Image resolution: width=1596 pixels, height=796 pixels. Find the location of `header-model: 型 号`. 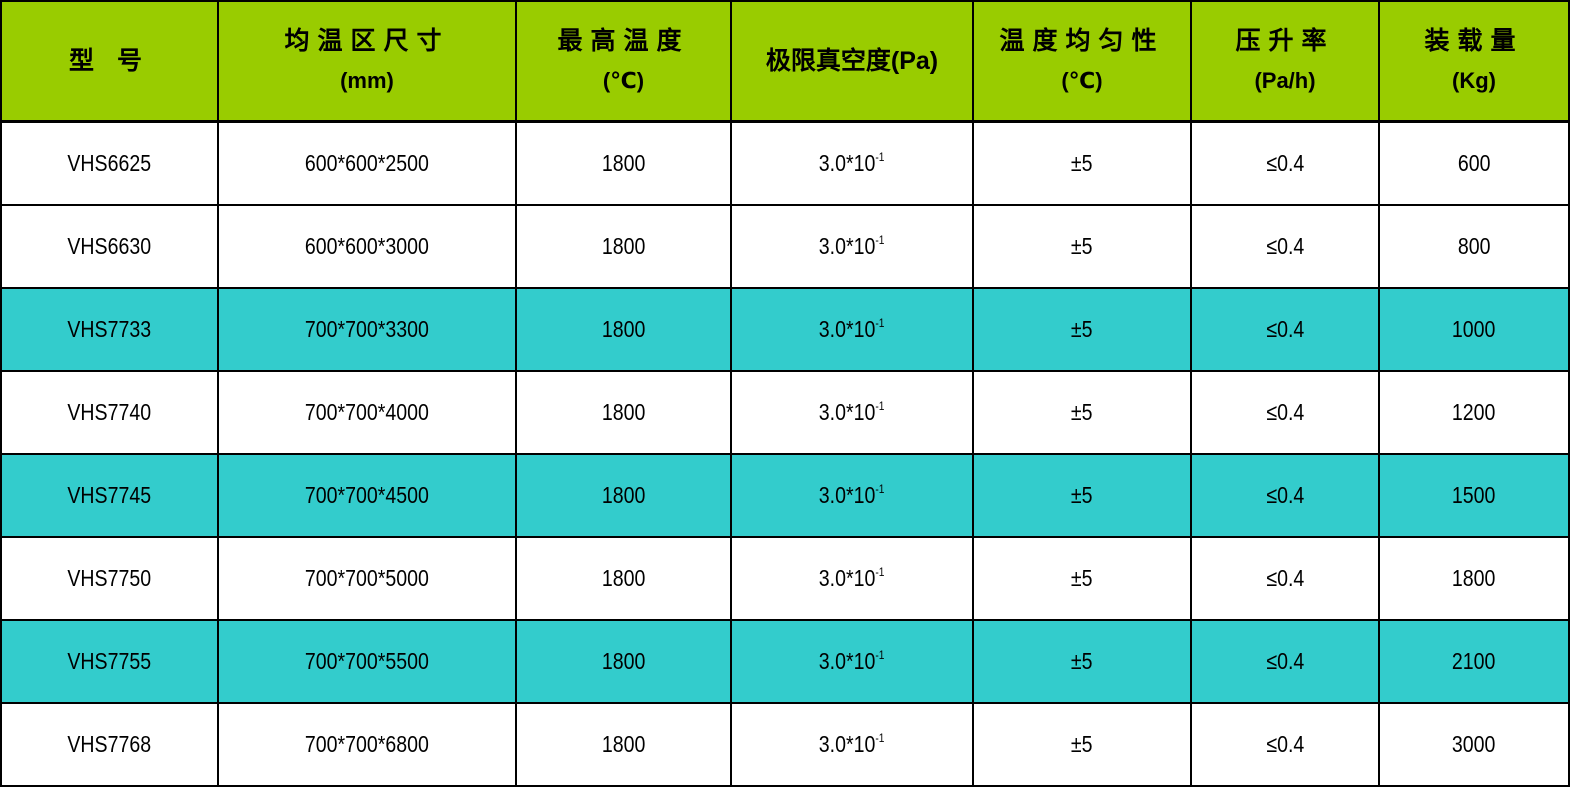

header-model: 型 号 is located at coordinates (109, 61).